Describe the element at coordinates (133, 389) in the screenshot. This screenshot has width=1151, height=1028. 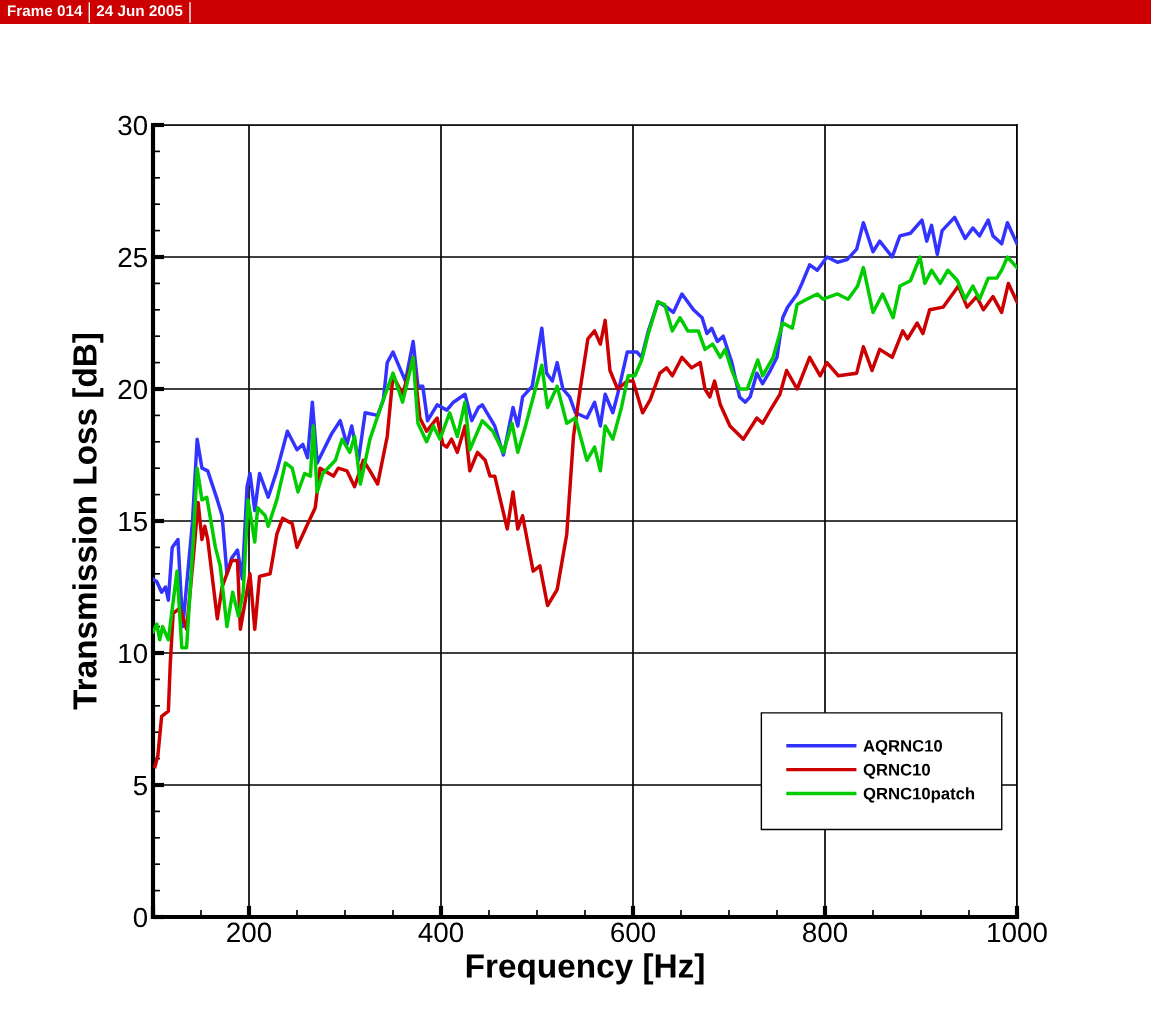
I see `y-tick-label: 20` at that location.